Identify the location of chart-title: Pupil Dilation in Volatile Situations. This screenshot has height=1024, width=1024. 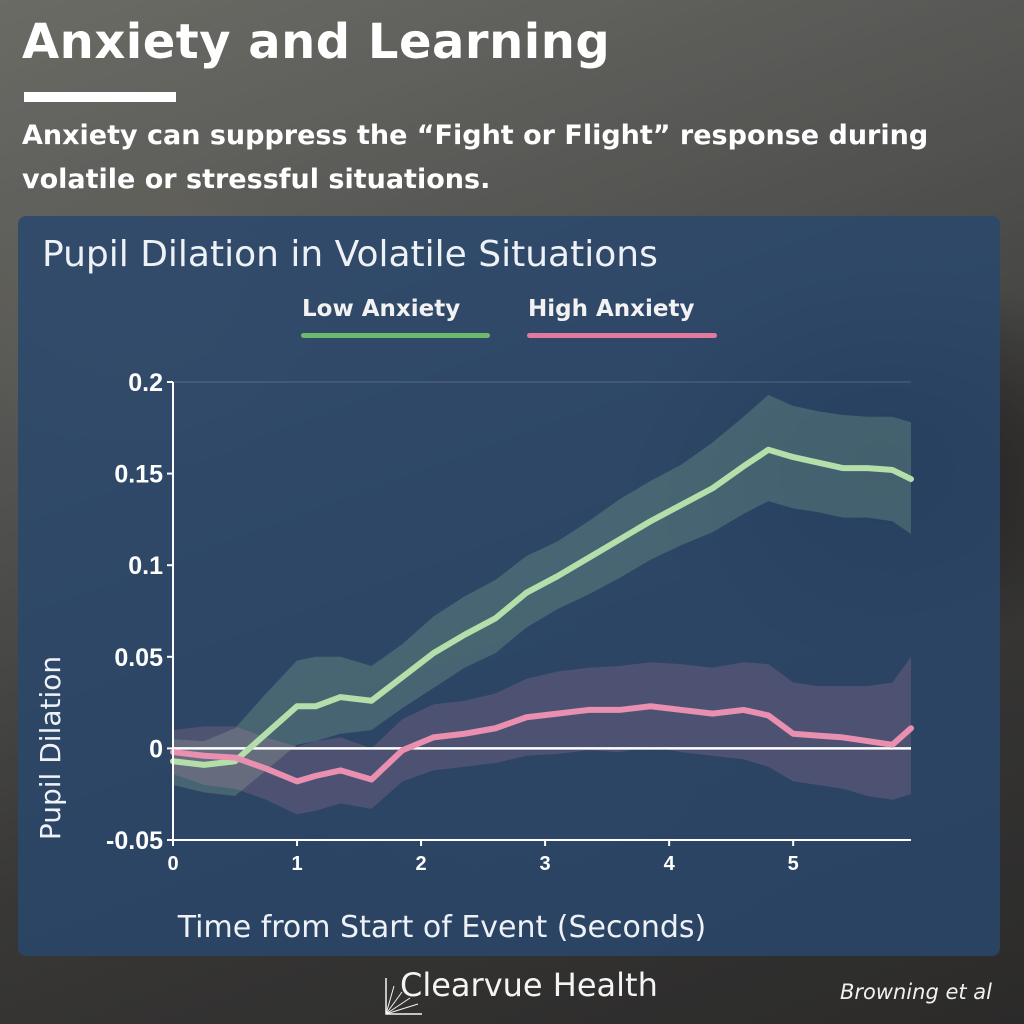
(350, 254).